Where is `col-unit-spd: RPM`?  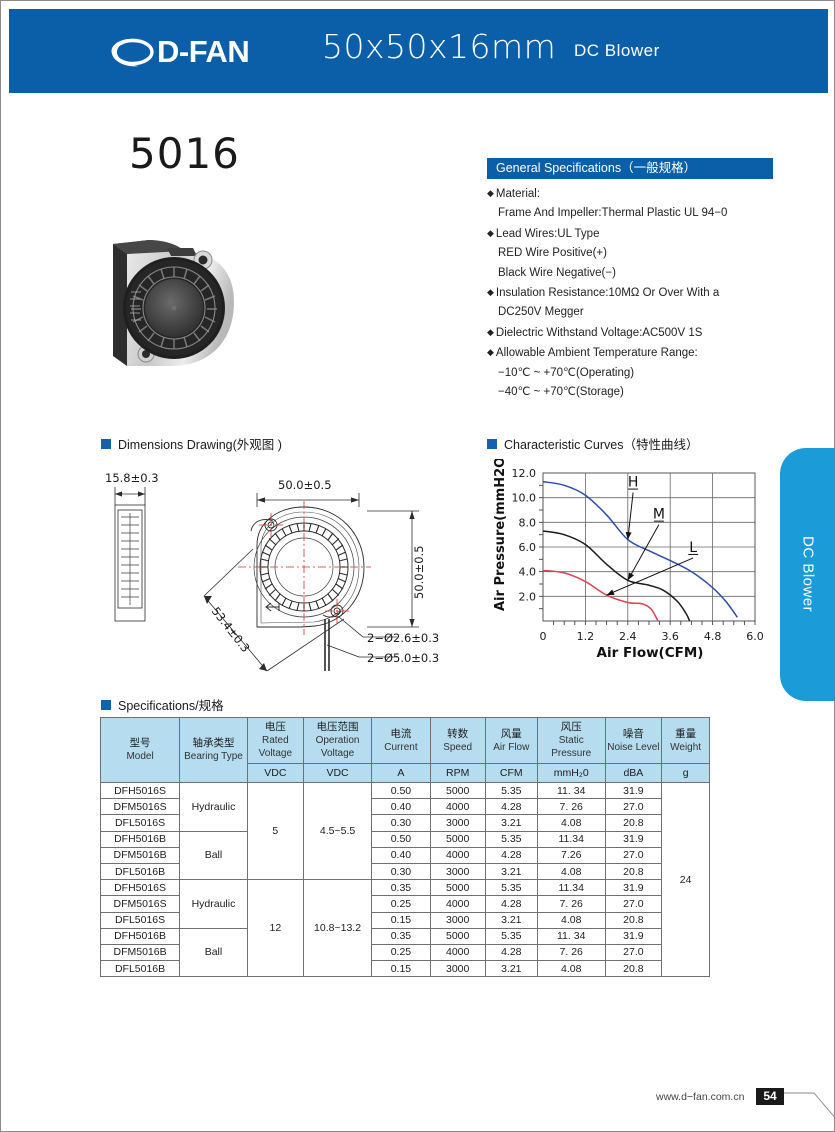 col-unit-spd: RPM is located at coordinates (457, 773).